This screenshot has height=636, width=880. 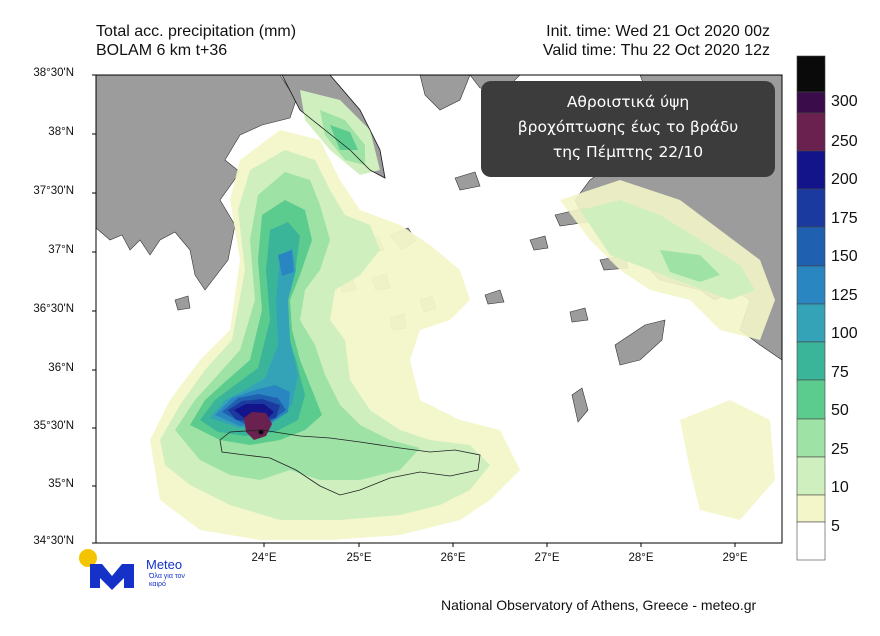 What do you see at coordinates (835, 526) in the screenshot?
I see `colorbar-label: 5` at bounding box center [835, 526].